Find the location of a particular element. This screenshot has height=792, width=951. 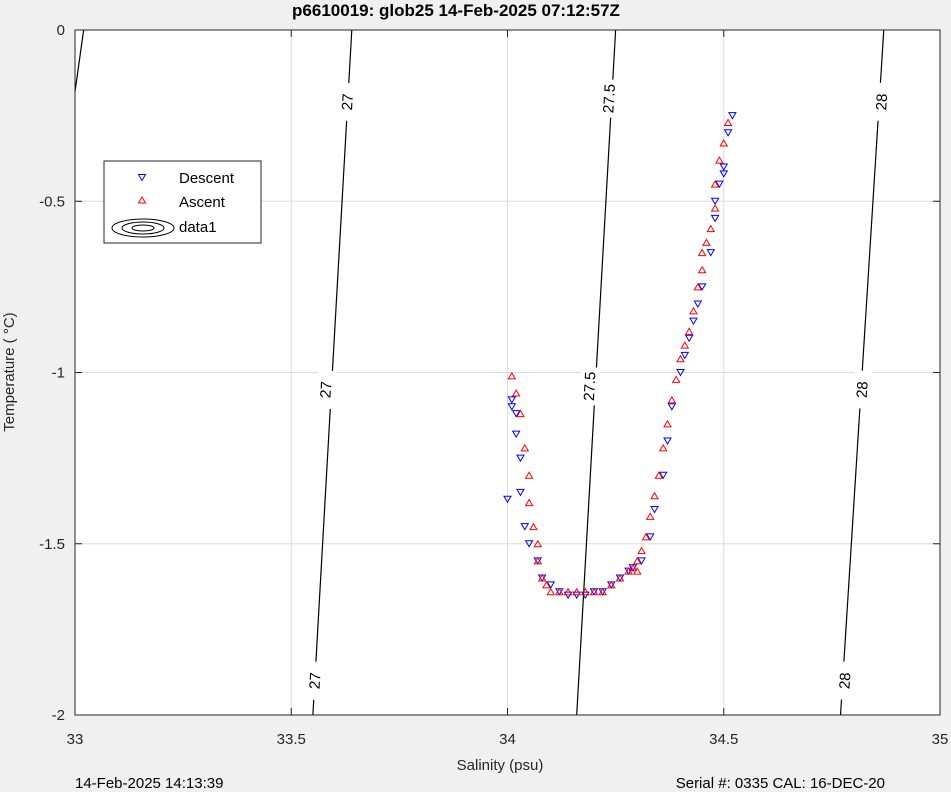

y-tick-label: -2 is located at coordinates (58, 715).